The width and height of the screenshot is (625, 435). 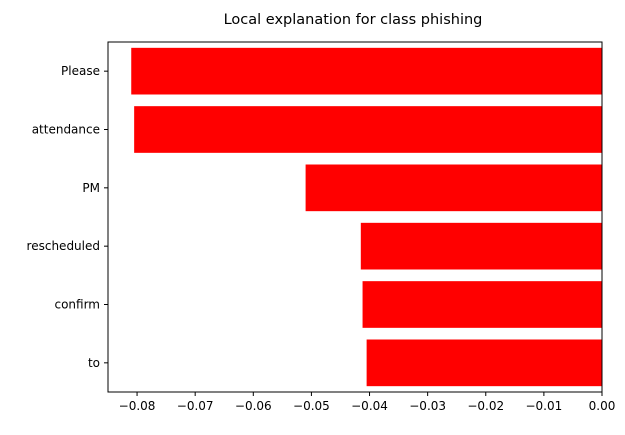 What do you see at coordinates (195, 406) in the screenshot?
I see `x-tick-label: −0.07` at bounding box center [195, 406].